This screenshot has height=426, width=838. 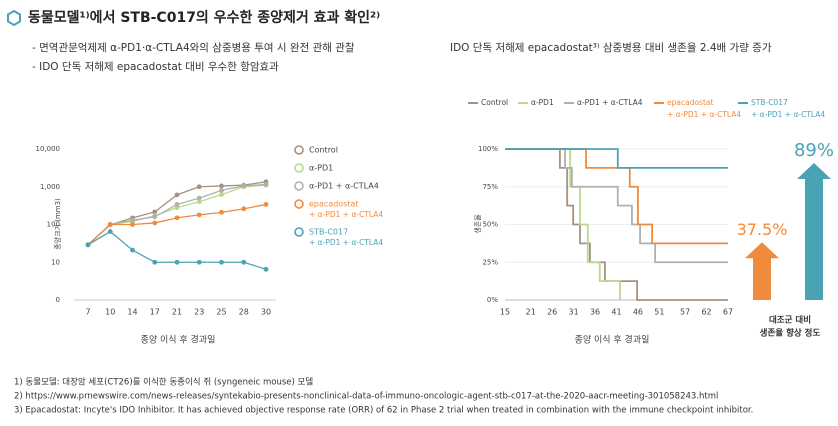 What do you see at coordinates (477, 224) in the screenshot?
I see `y-axis-label: 생존율` at bounding box center [477, 224].